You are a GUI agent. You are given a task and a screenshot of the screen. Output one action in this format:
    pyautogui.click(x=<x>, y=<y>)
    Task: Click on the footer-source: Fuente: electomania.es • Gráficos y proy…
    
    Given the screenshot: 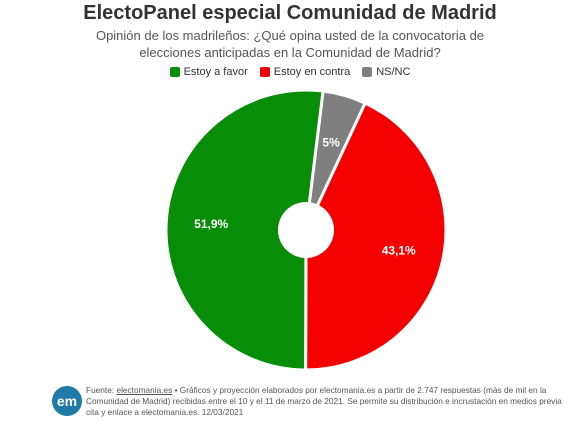 What is the action you would take?
    pyautogui.click(x=326, y=401)
    